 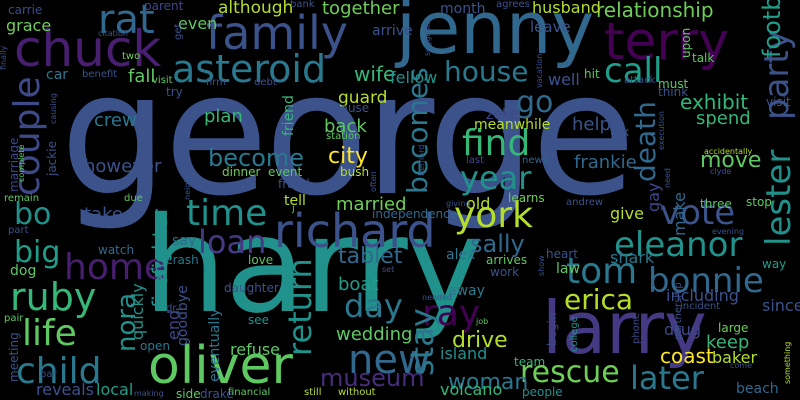 What do you see at coordinates (602, 271) in the screenshot?
I see `word-tom: tom` at bounding box center [602, 271].